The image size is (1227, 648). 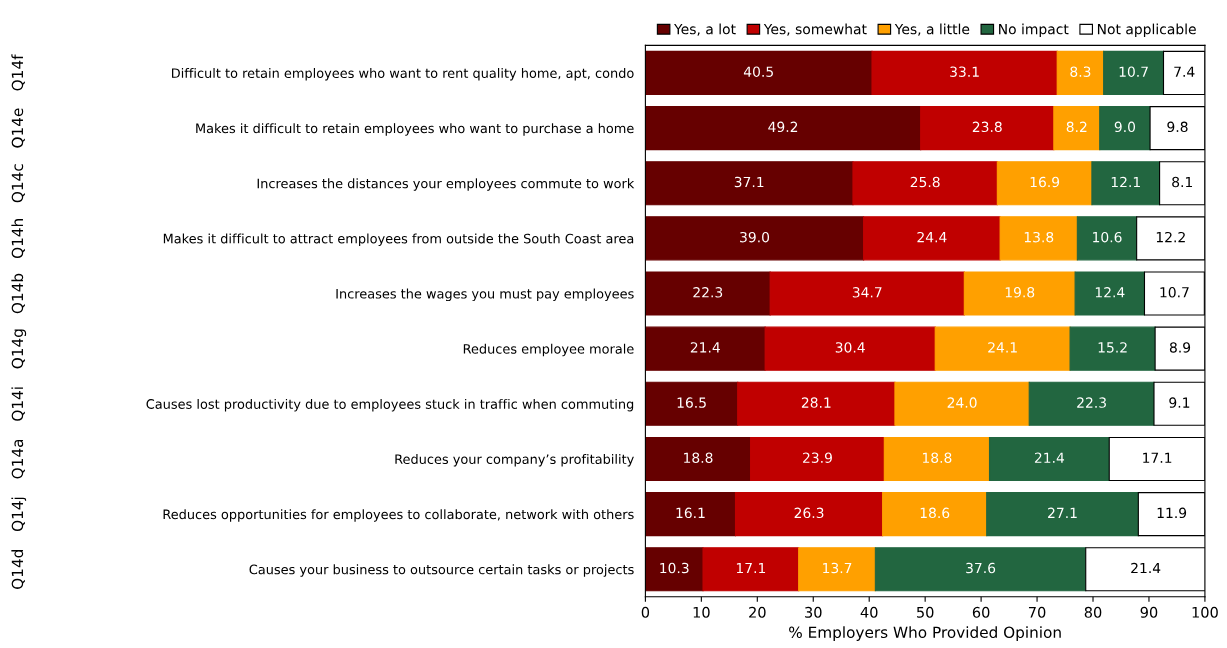 What do you see at coordinates (390, 405) in the screenshot?
I see `y-tick-label: Causes lost productivity due to employees stuck in traffic when commuting` at bounding box center [390, 405].